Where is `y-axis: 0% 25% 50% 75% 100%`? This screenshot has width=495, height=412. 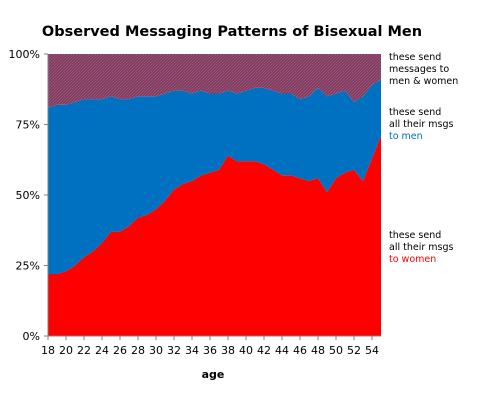 y-axis: 0% 25% 50% 75% 100% is located at coordinates (29, 195).